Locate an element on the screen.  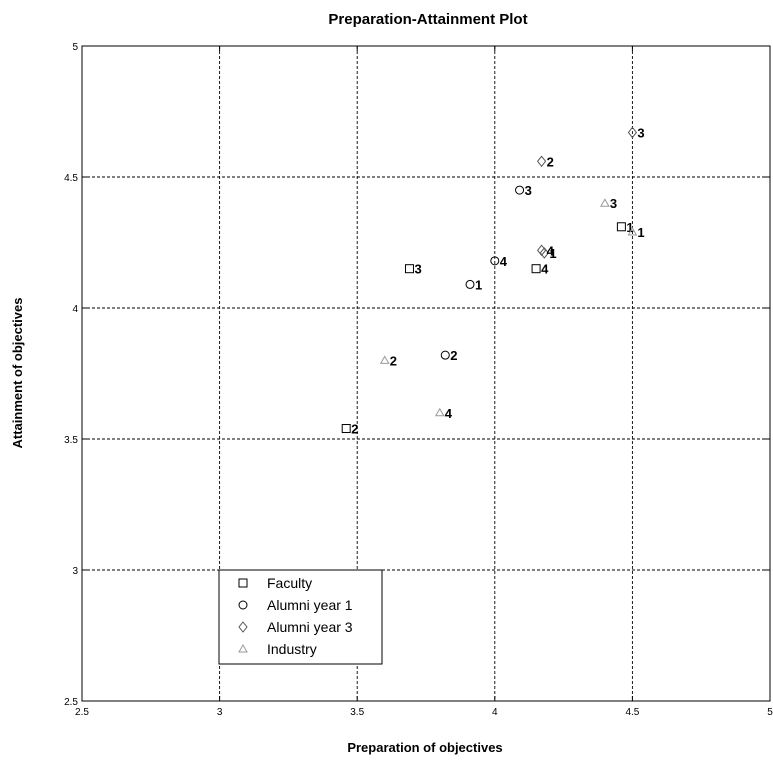
x-tick-label: 4.5 is located at coordinates (632, 712).